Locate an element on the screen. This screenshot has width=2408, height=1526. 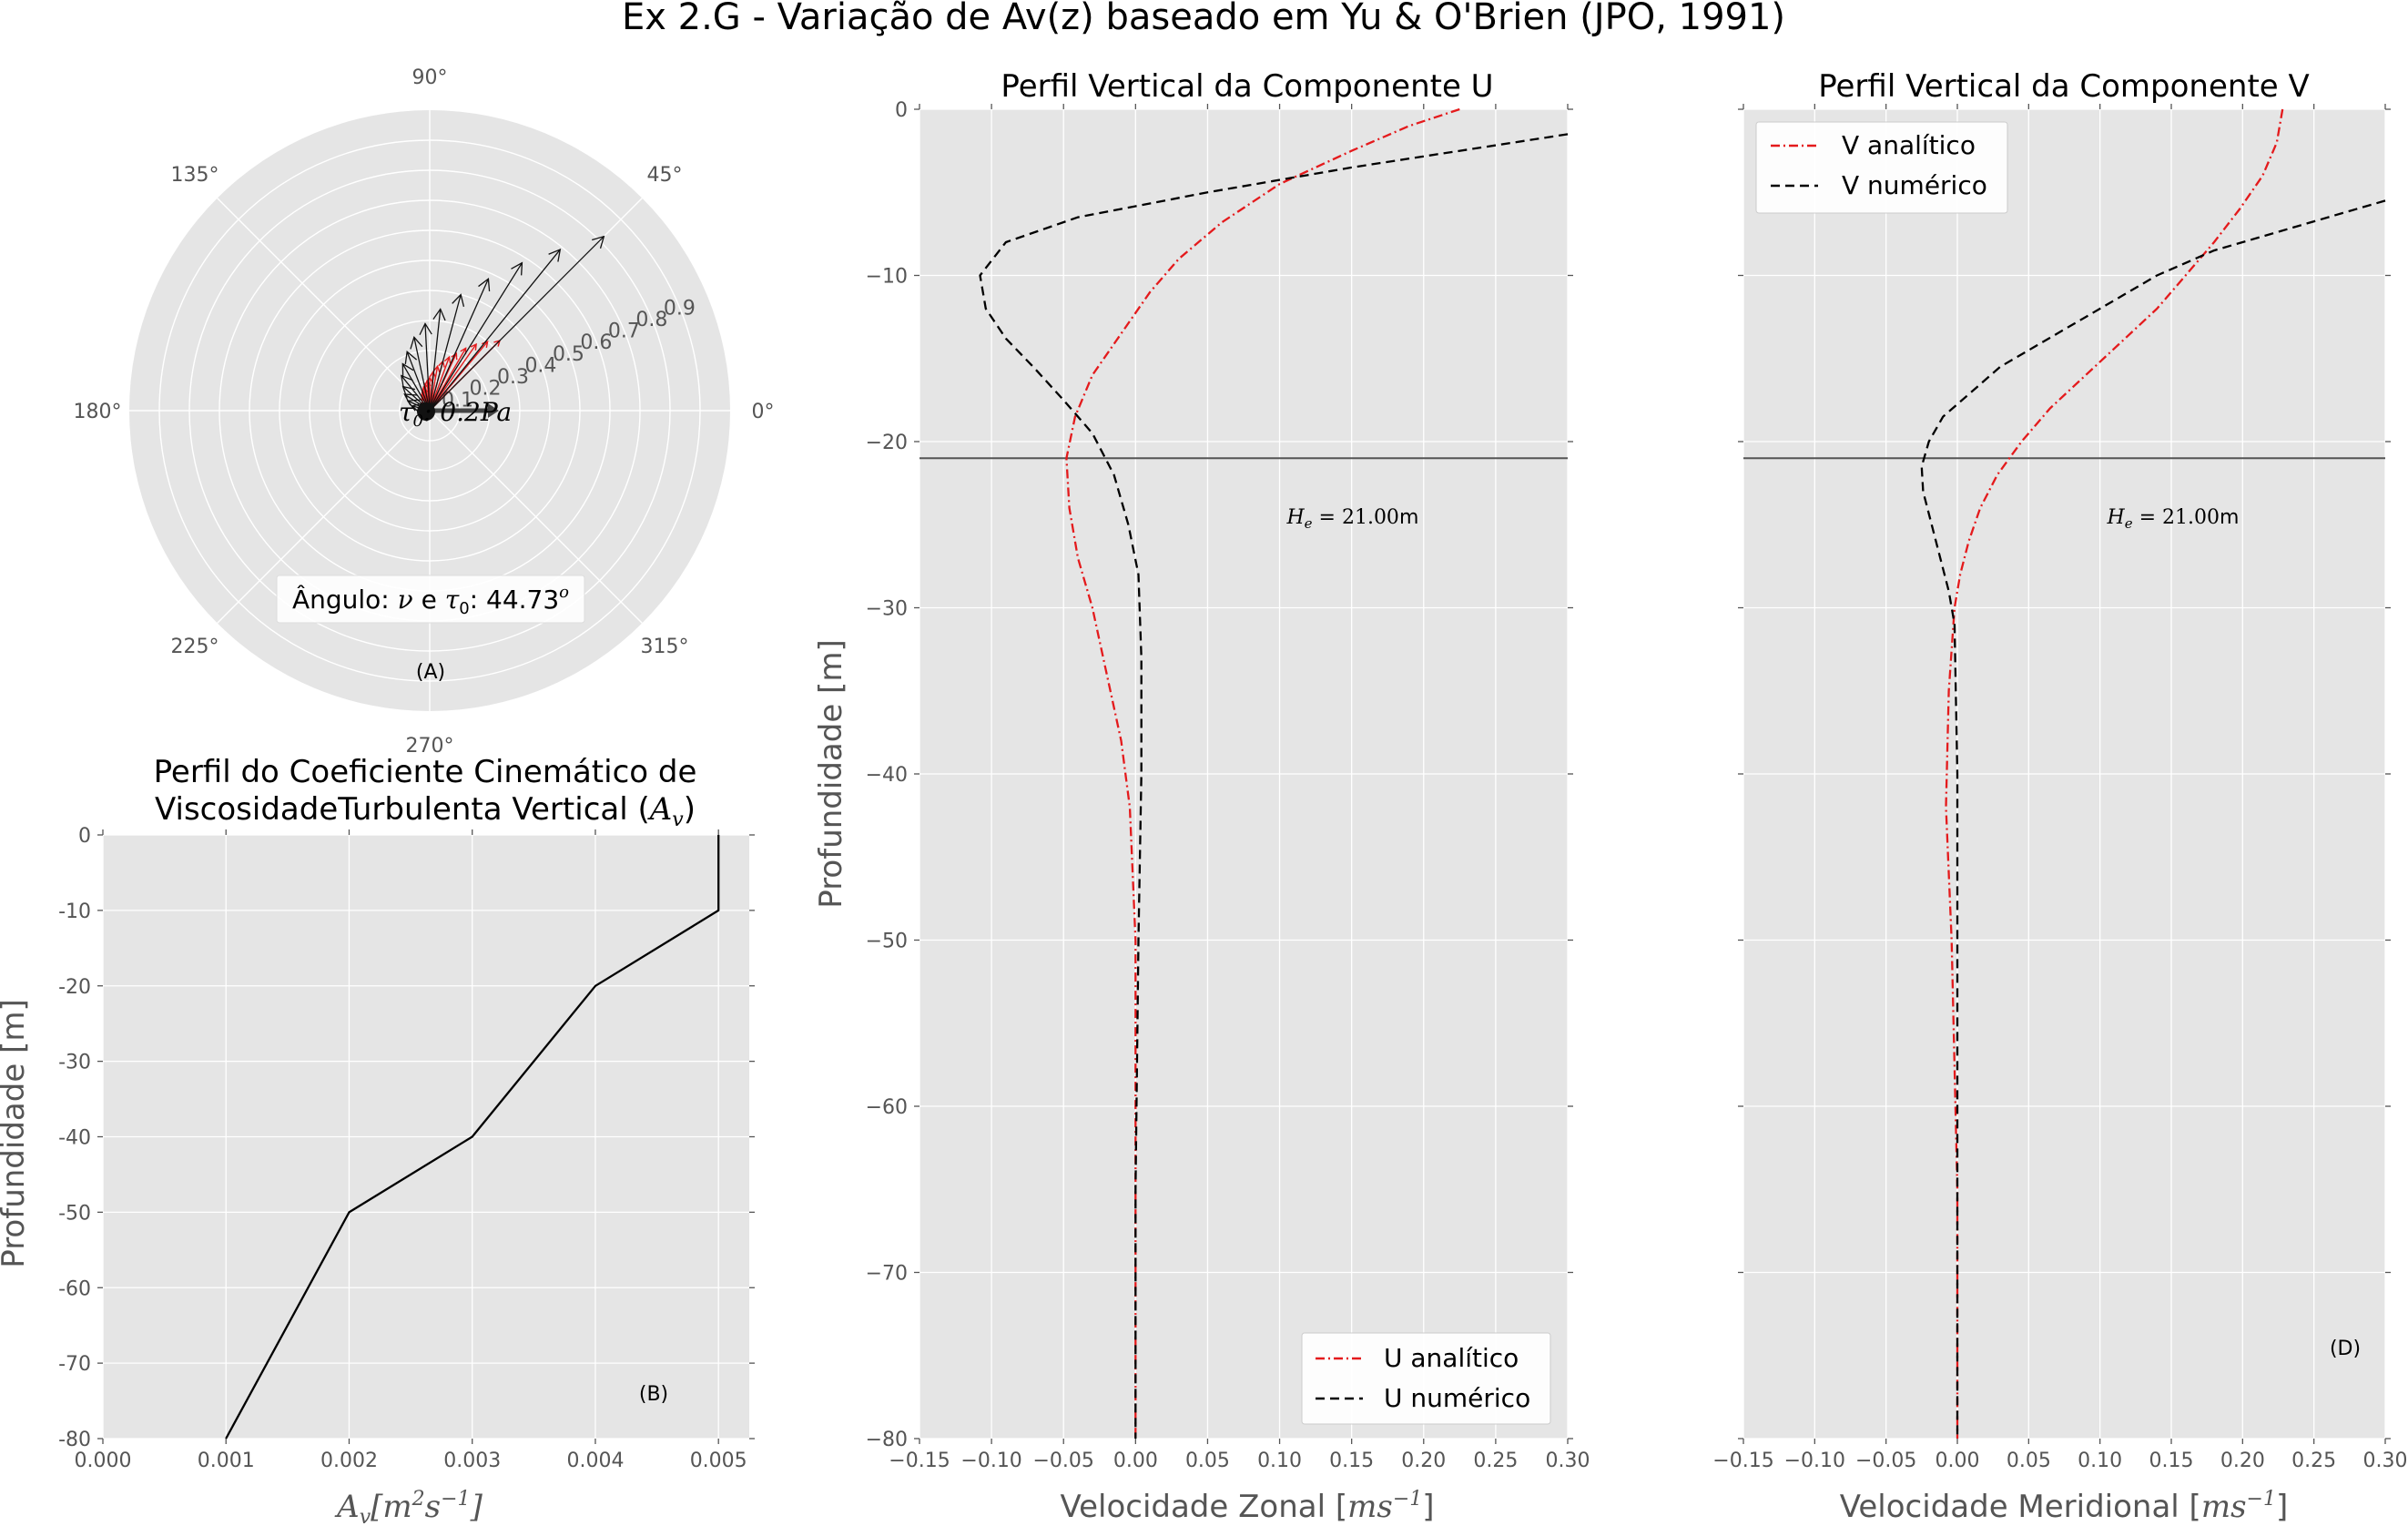
panel-c-ylabel: Profundidade [m] is located at coordinates (831, 773).